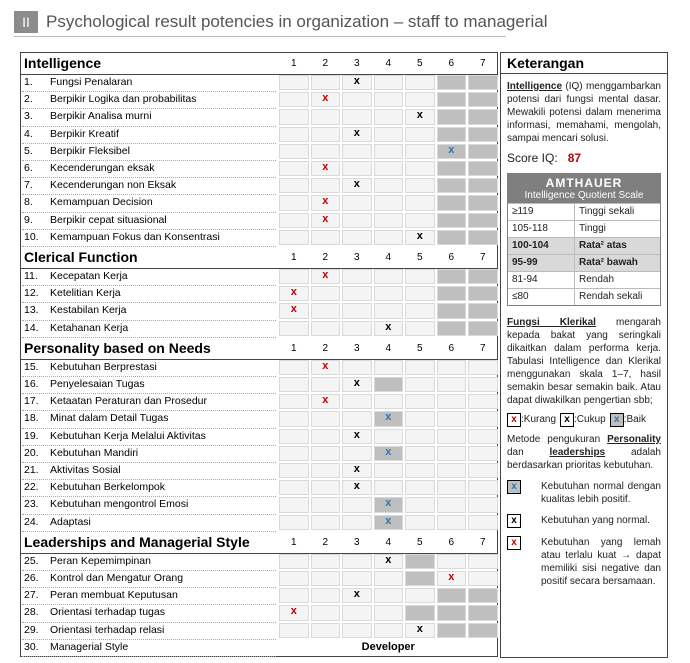 This screenshot has width=690, height=663. I want to click on row-number: 21., so click(31, 470).